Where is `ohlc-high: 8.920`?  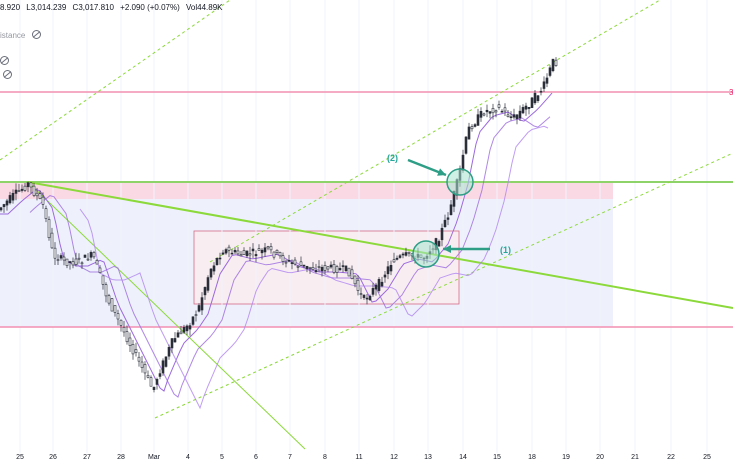 ohlc-high: 8.920 is located at coordinates (10, 7).